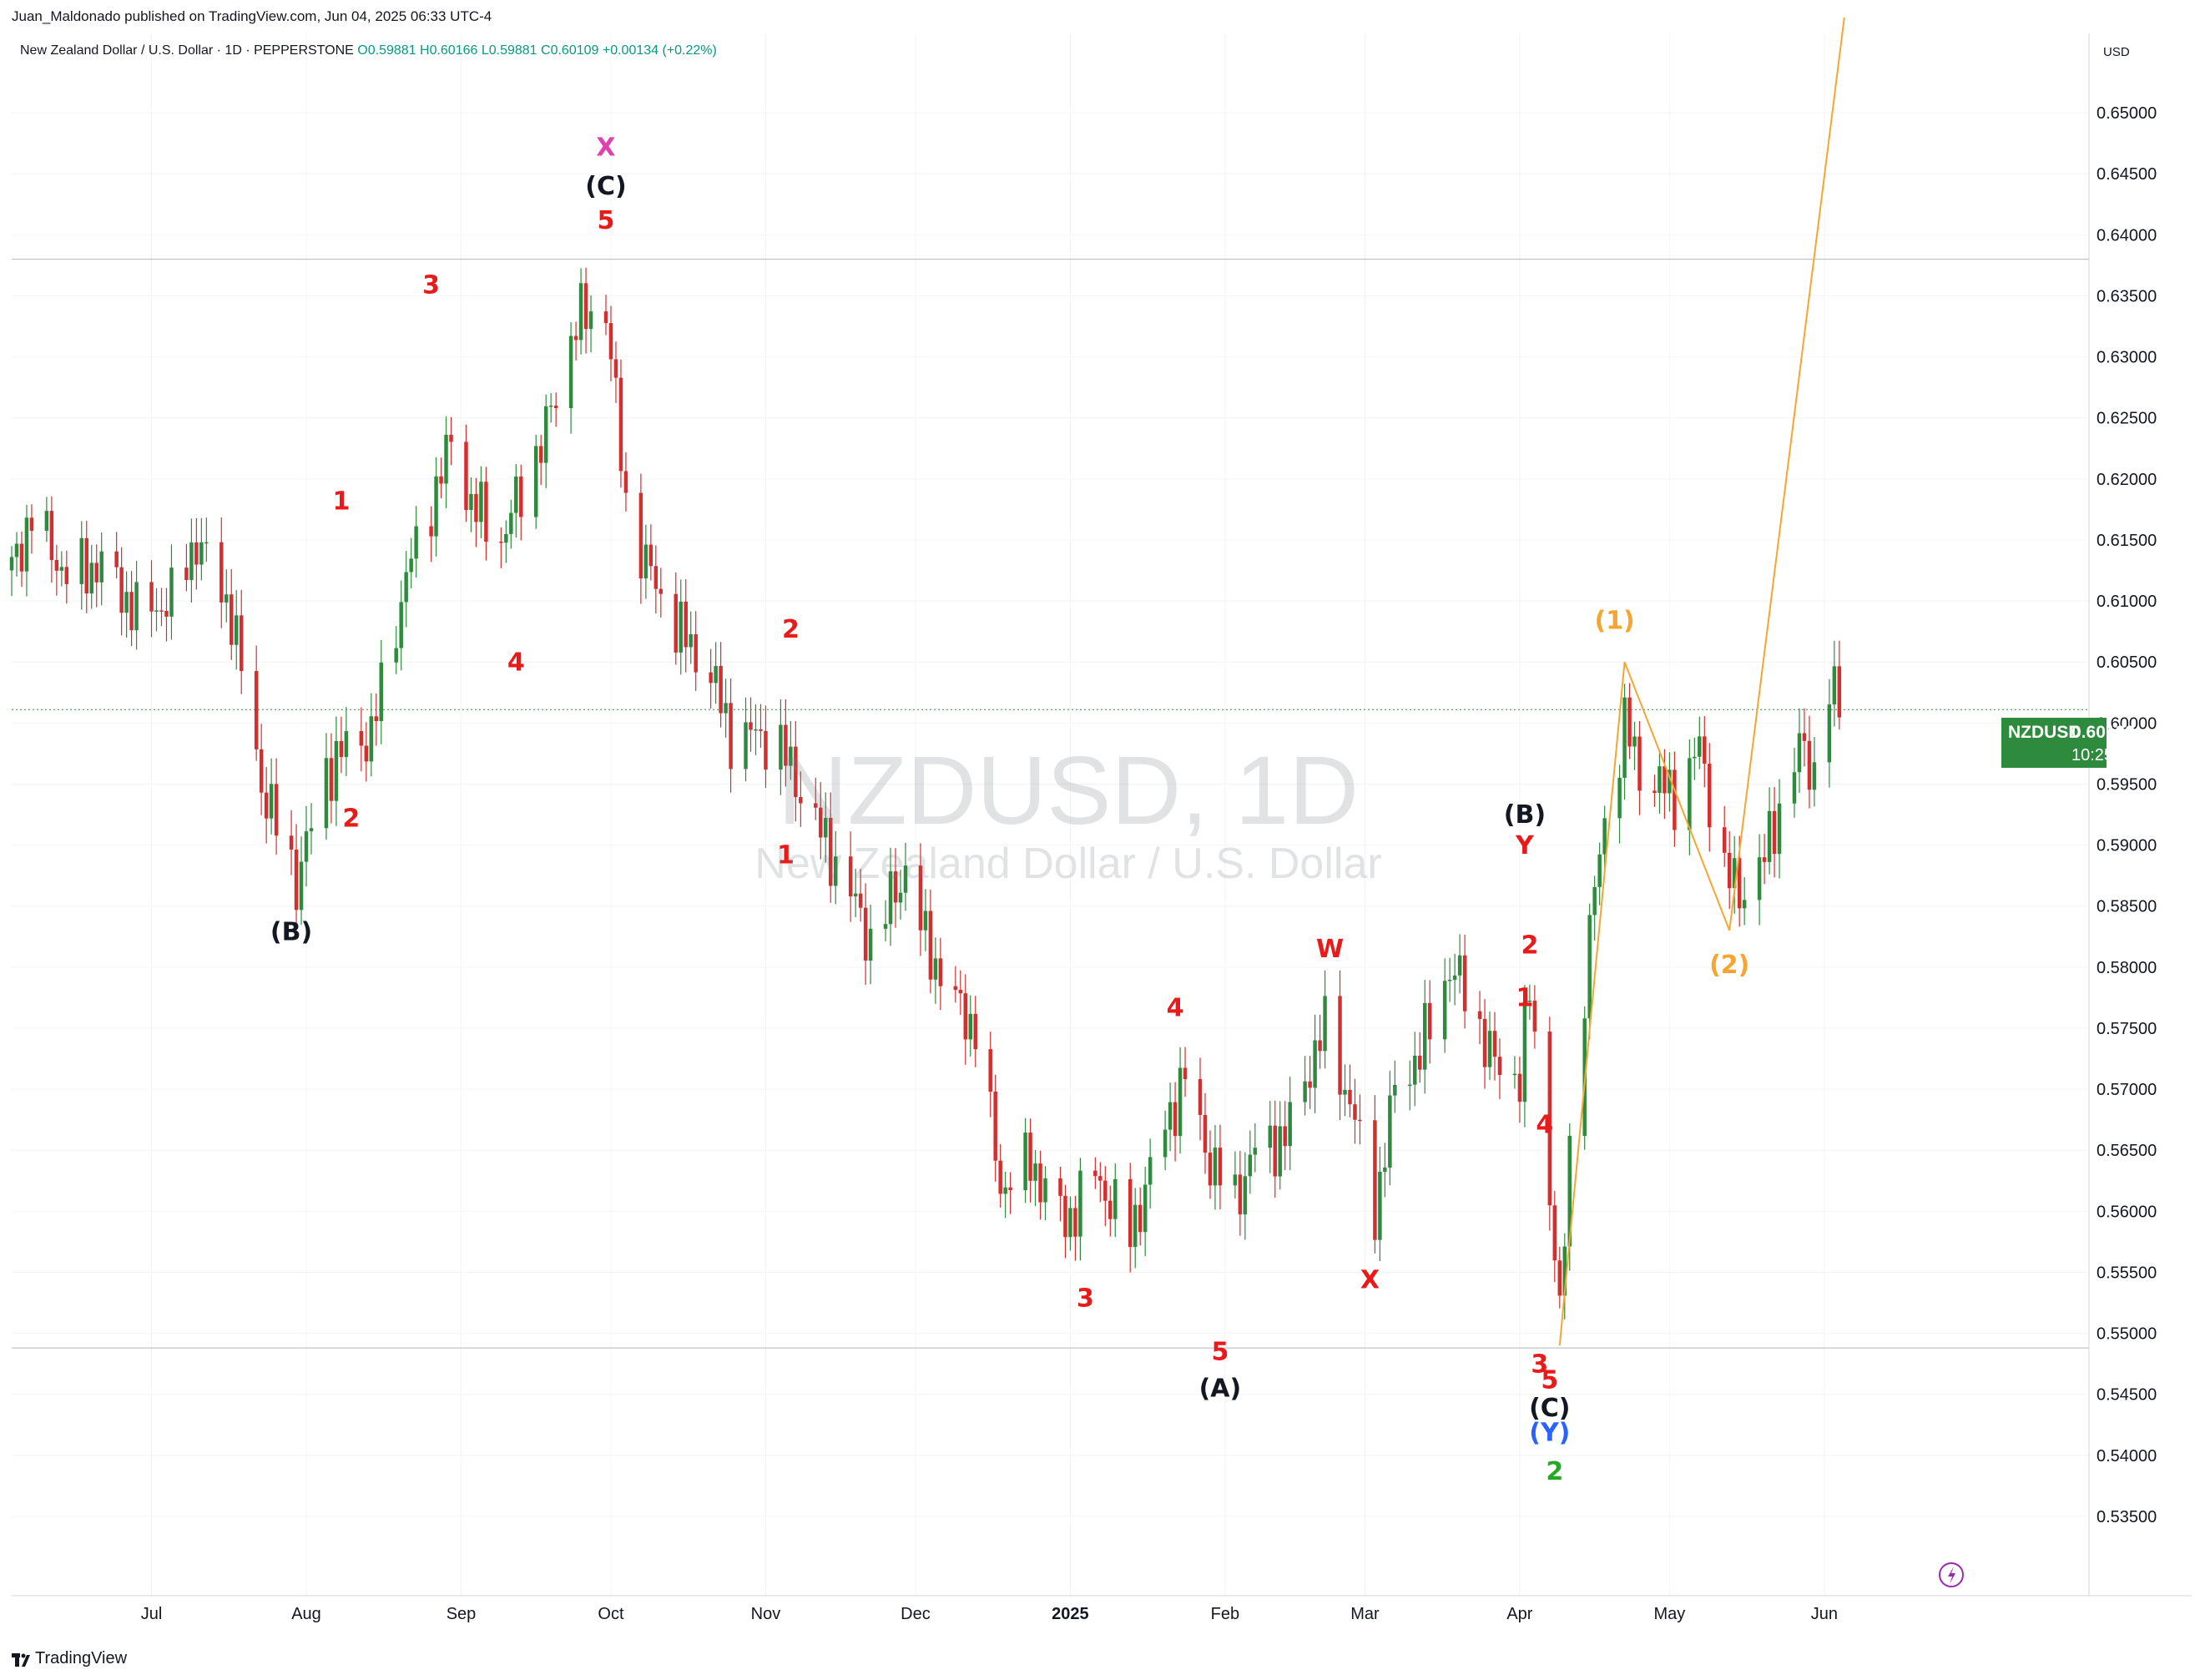 The image size is (2205, 1680). I want to click on alert-icon, so click(1951, 1574).